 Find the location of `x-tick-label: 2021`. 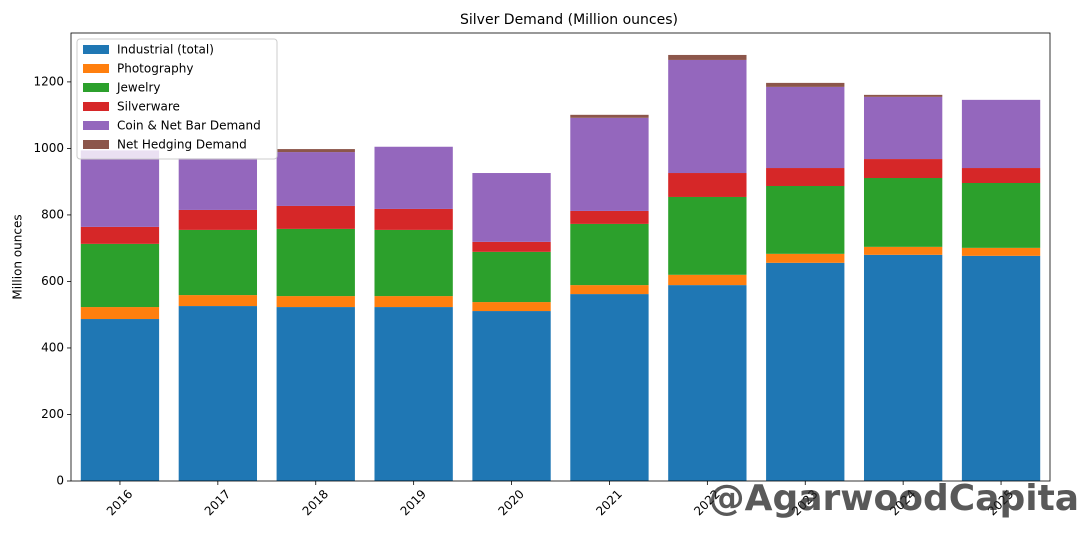

x-tick-label: 2021 is located at coordinates (608, 502).